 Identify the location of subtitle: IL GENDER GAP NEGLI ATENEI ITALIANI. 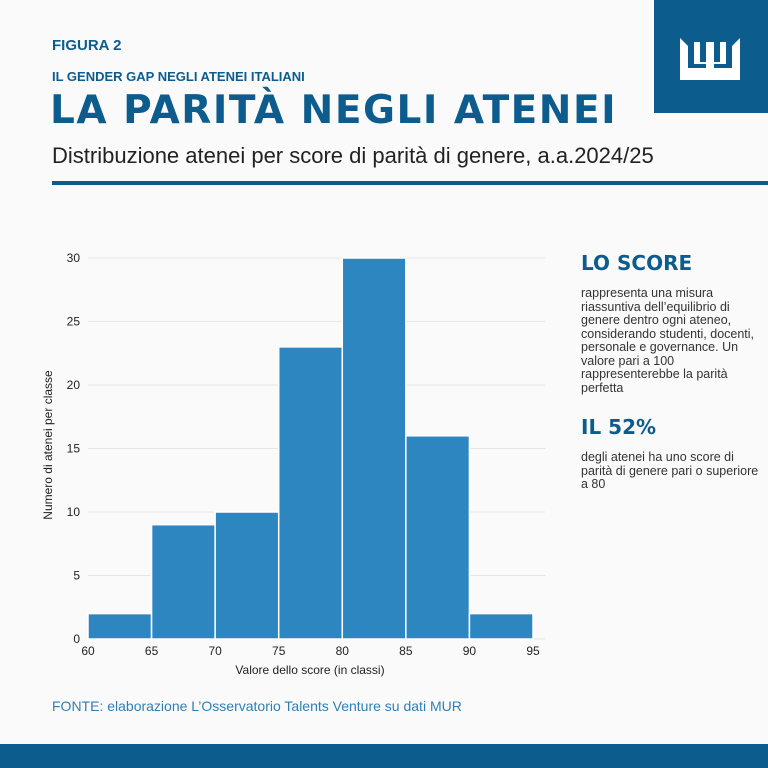
(178, 76).